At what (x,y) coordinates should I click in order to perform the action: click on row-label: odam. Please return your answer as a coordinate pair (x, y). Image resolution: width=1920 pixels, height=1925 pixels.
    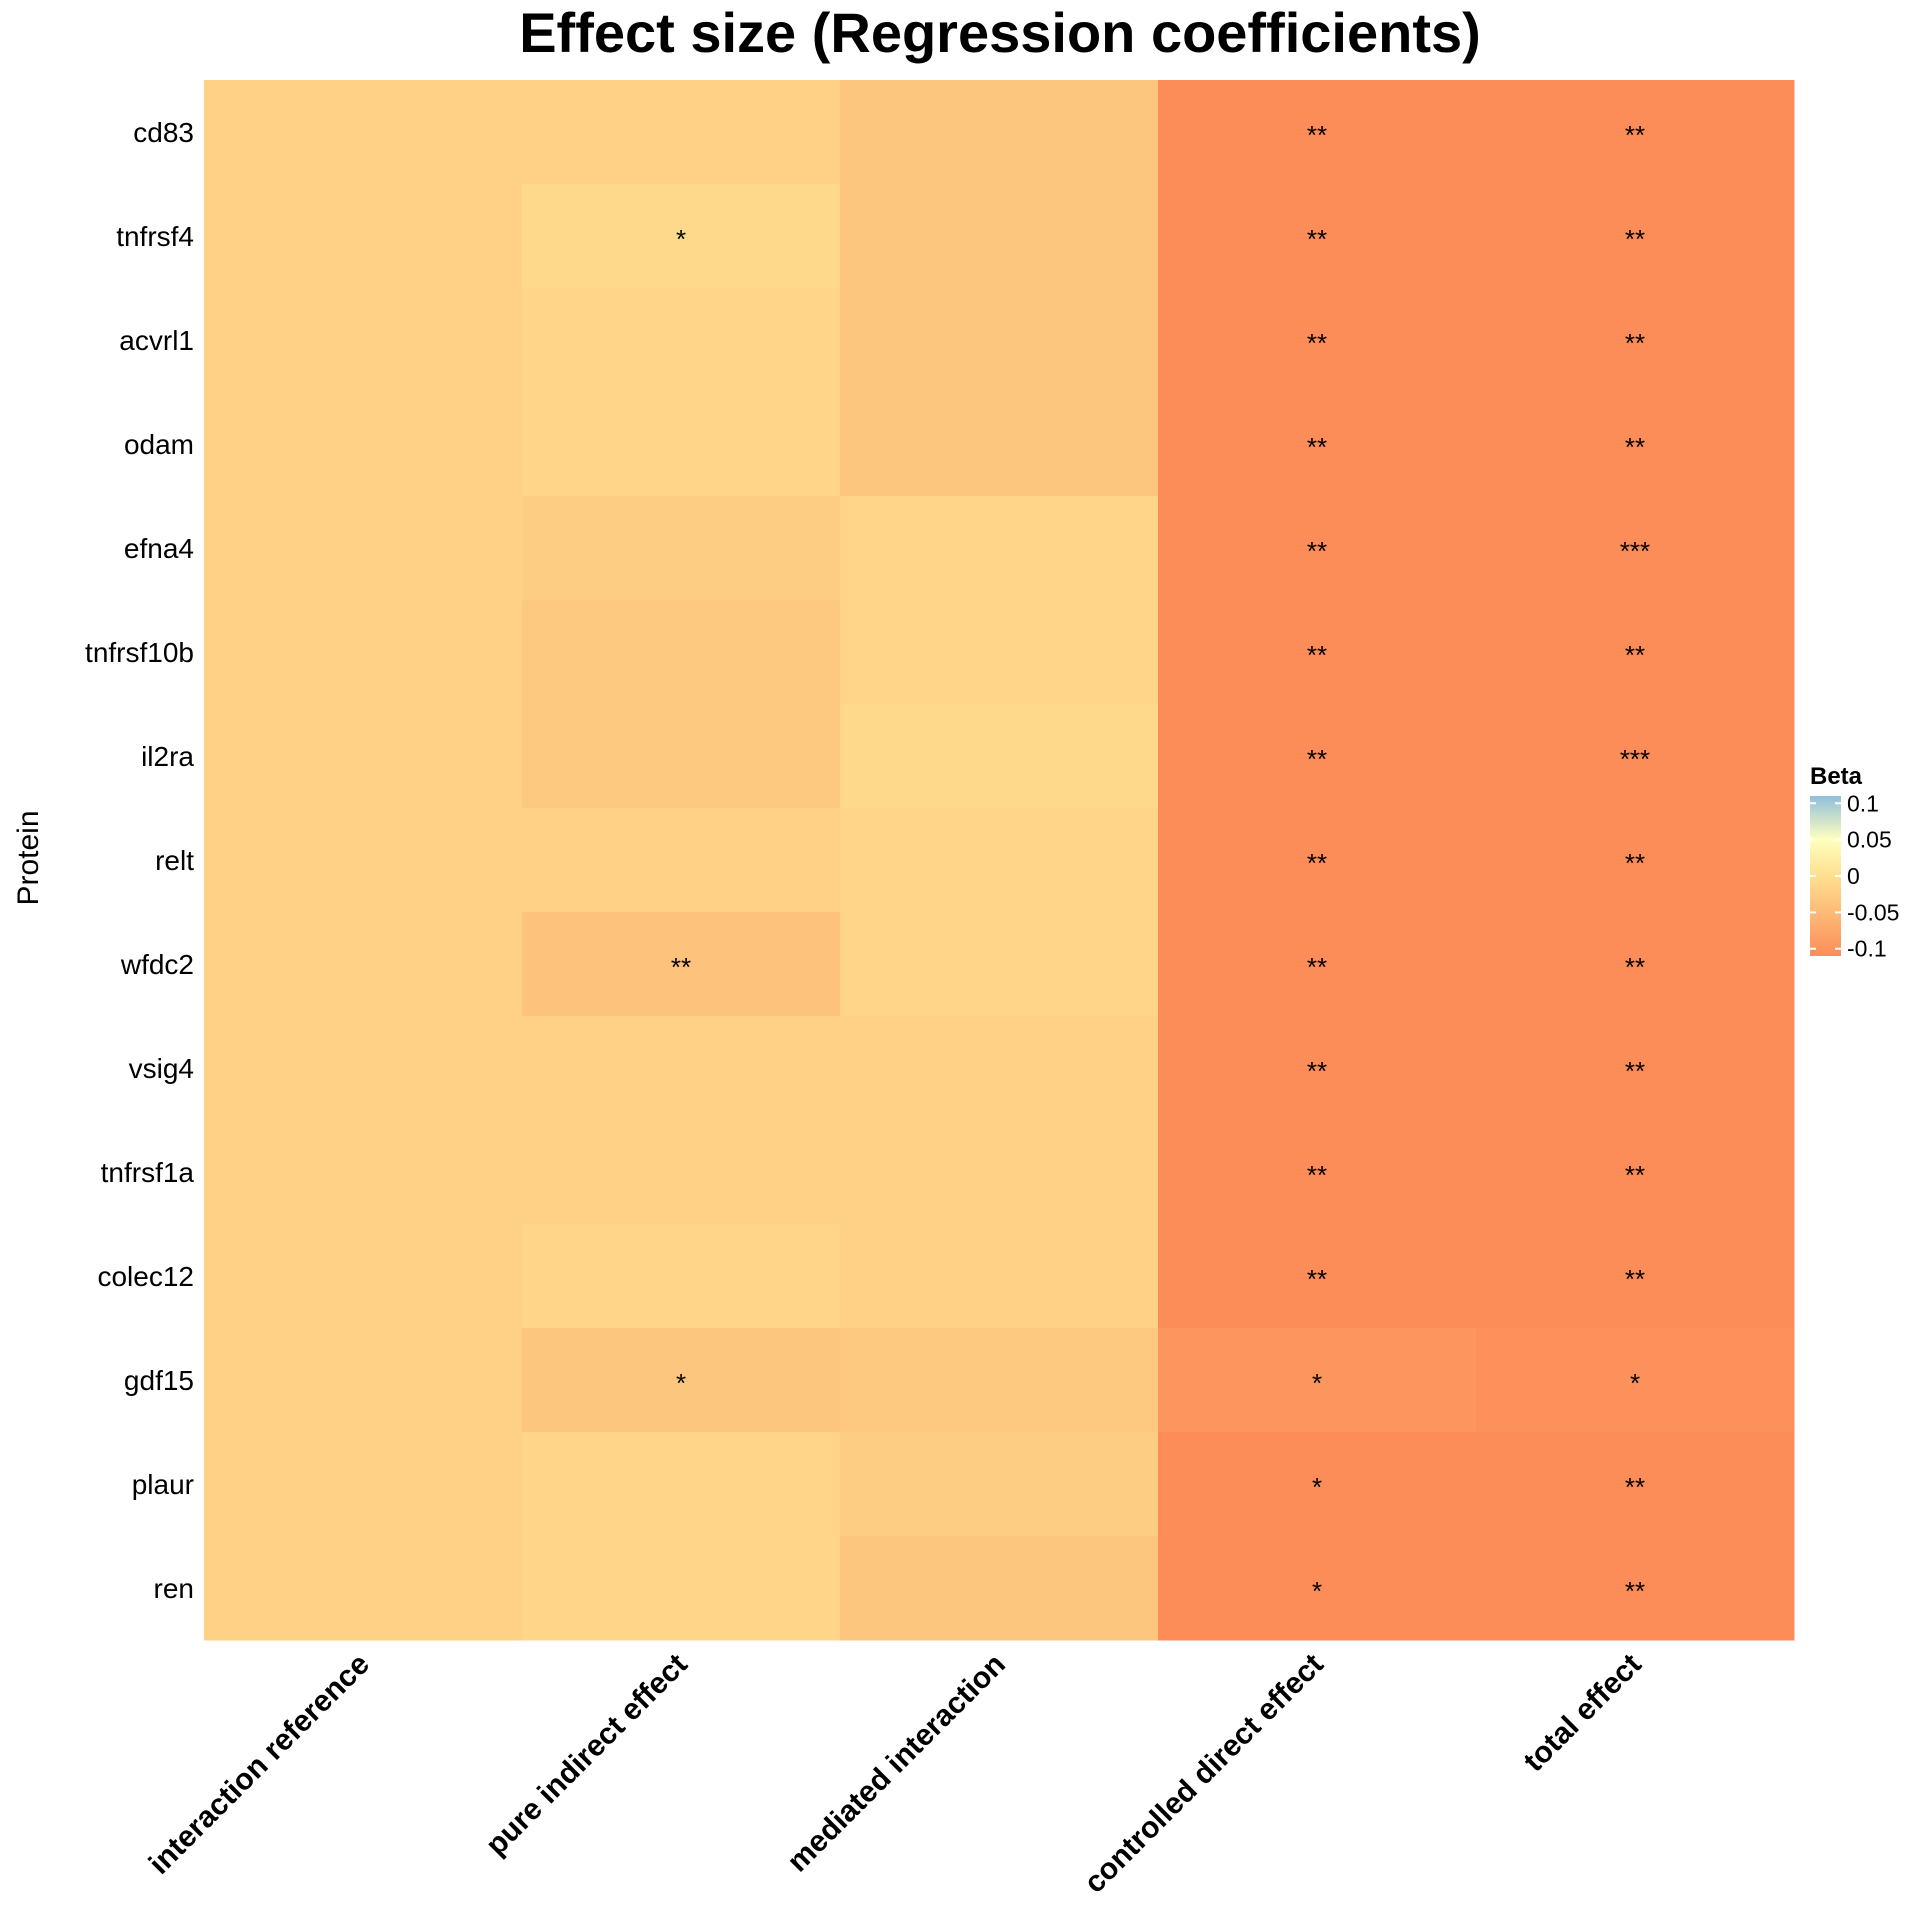
    Looking at the image, I should click on (159, 444).